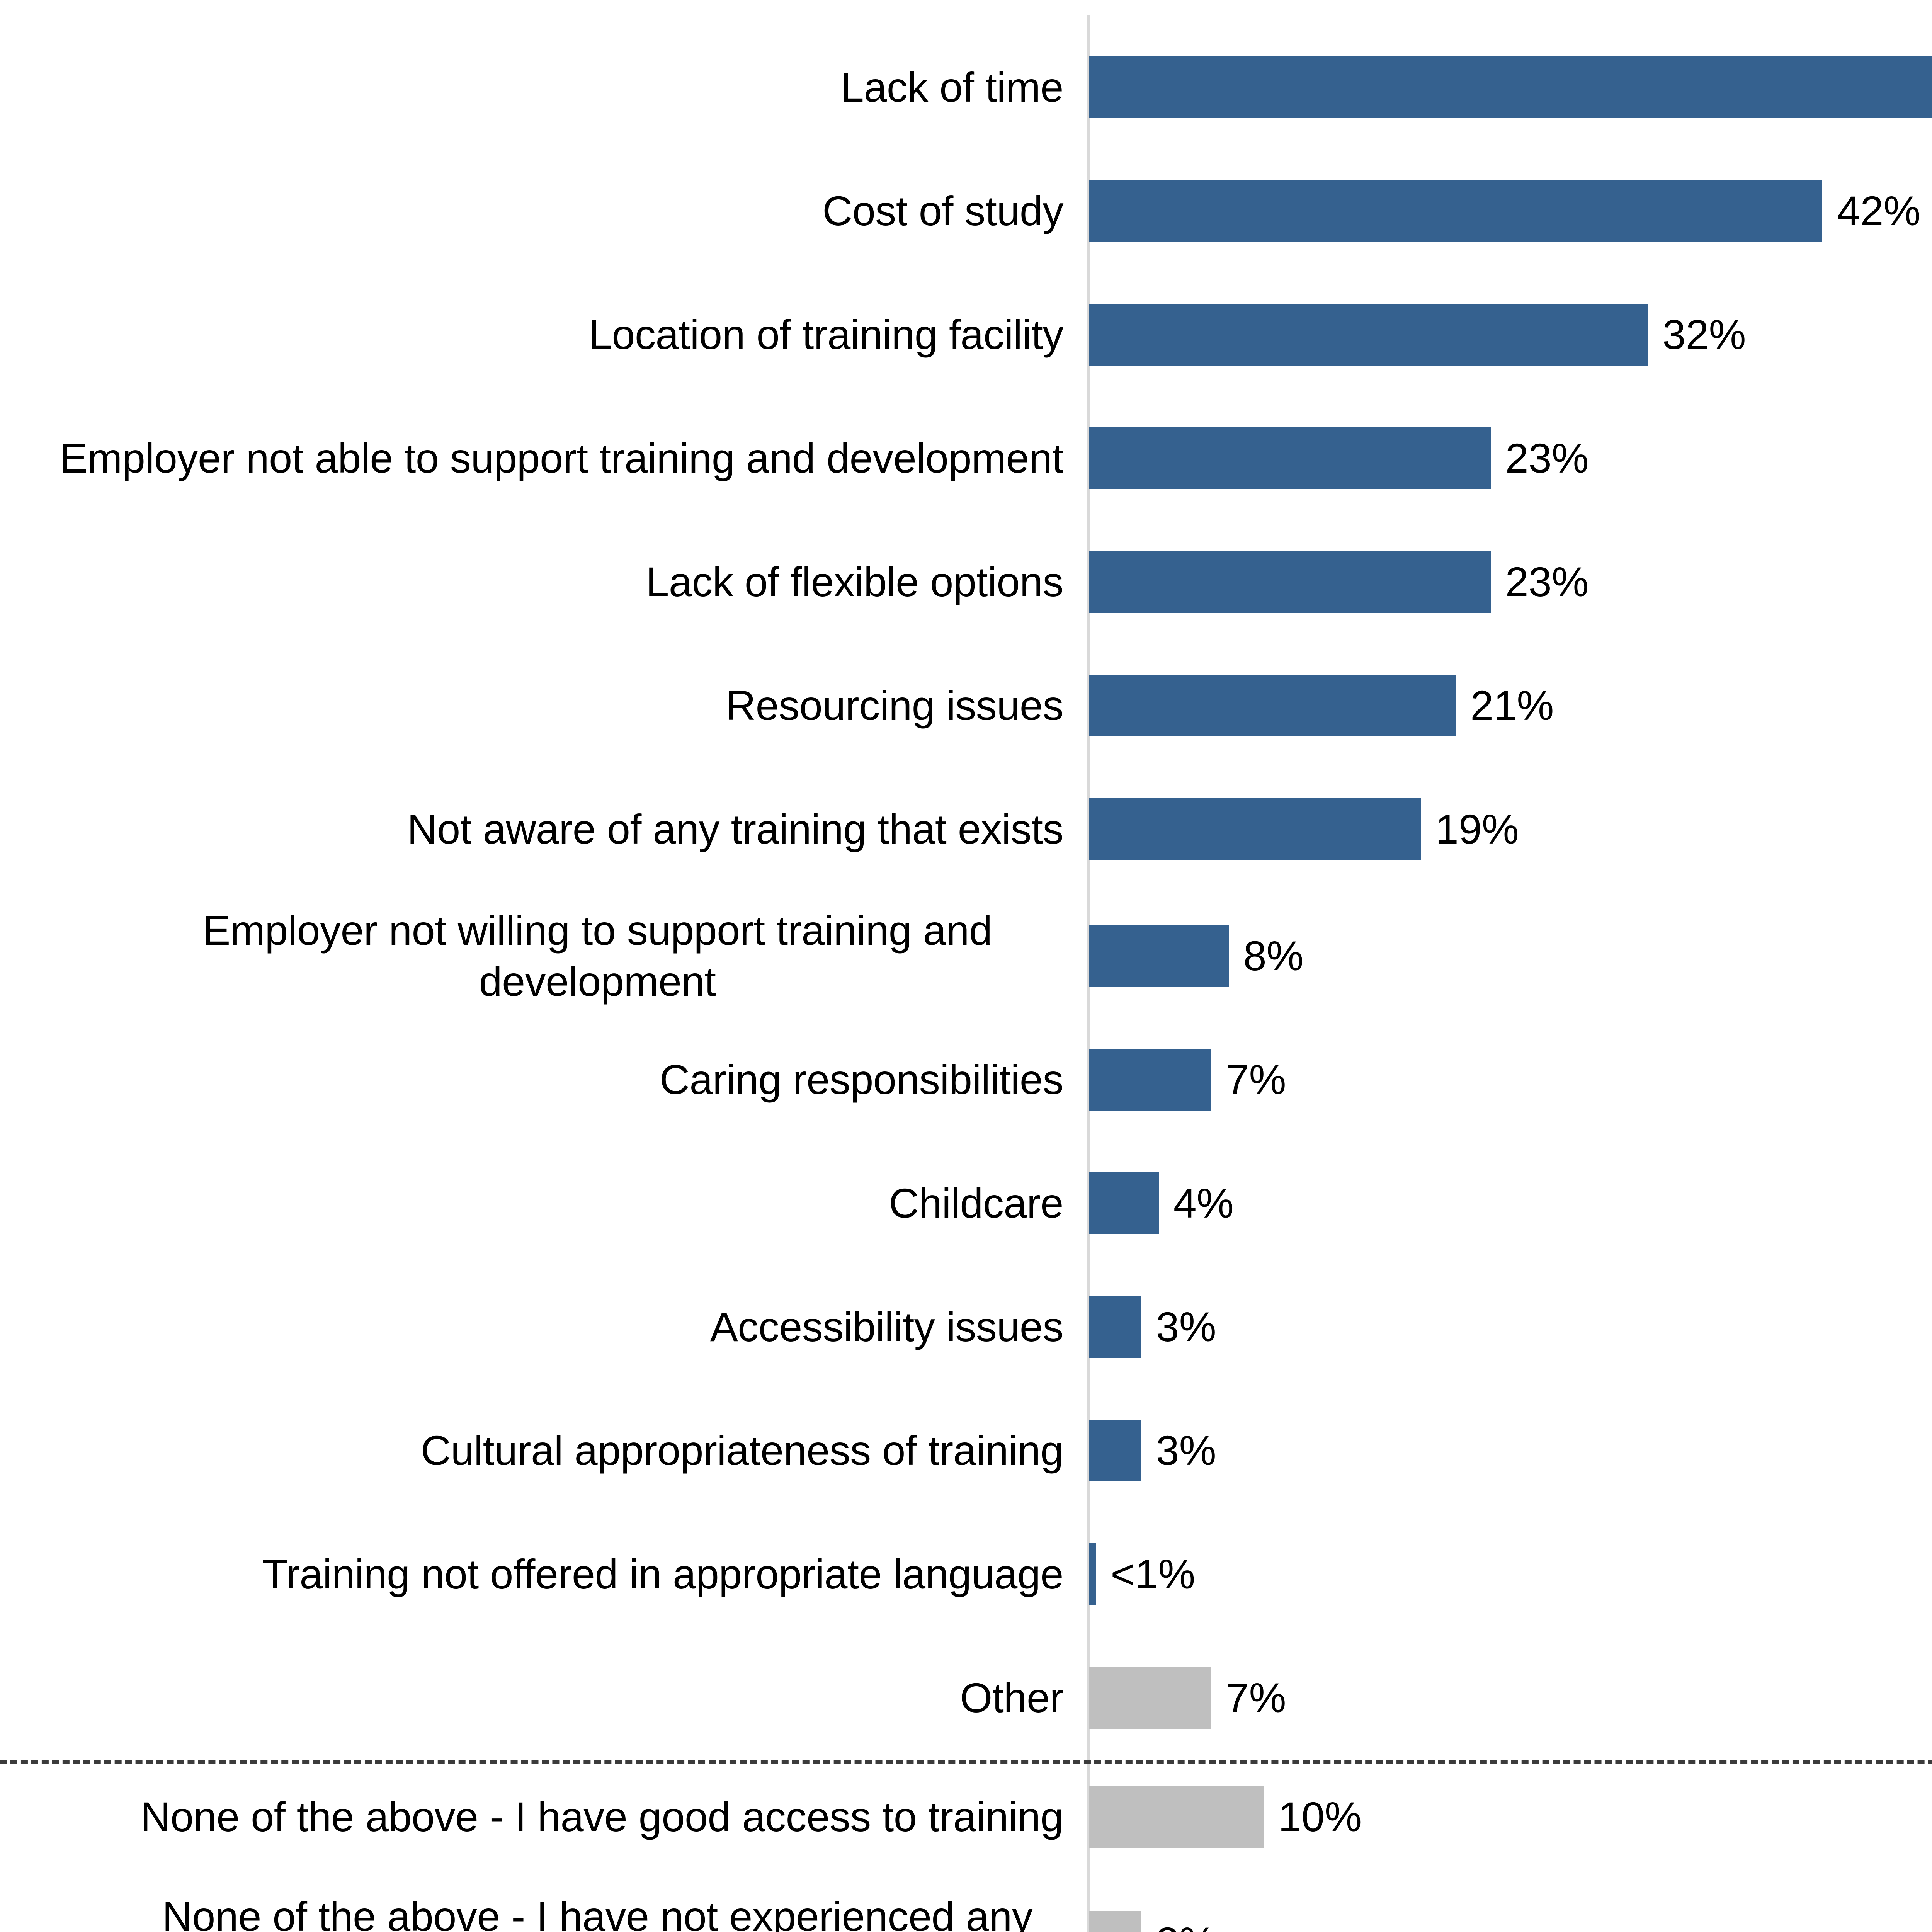  I want to click on category-label: Location of training facility, so click(826, 335).